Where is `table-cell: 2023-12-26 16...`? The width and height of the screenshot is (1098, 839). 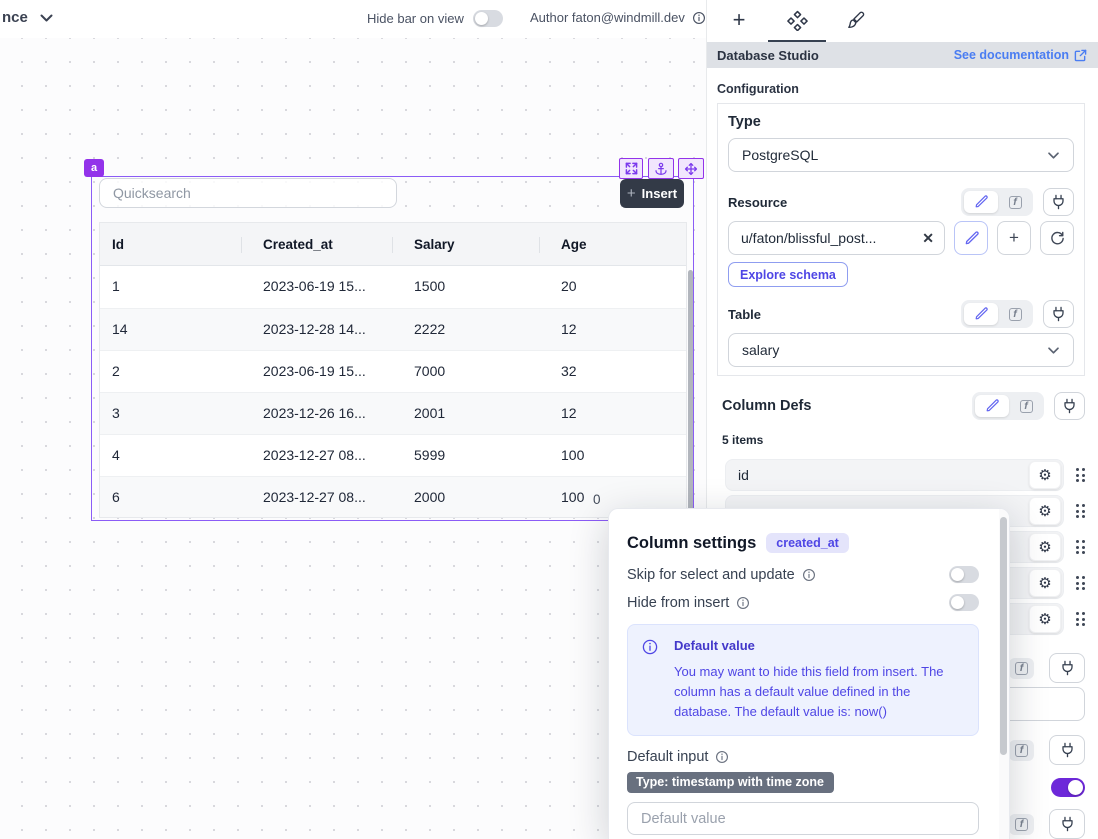 table-cell: 2023-12-26 16... is located at coordinates (314, 413).